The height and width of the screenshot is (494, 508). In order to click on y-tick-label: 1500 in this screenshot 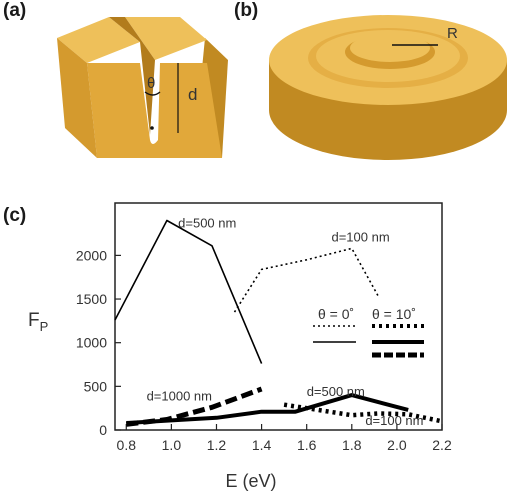, I will do `click(91, 299)`.